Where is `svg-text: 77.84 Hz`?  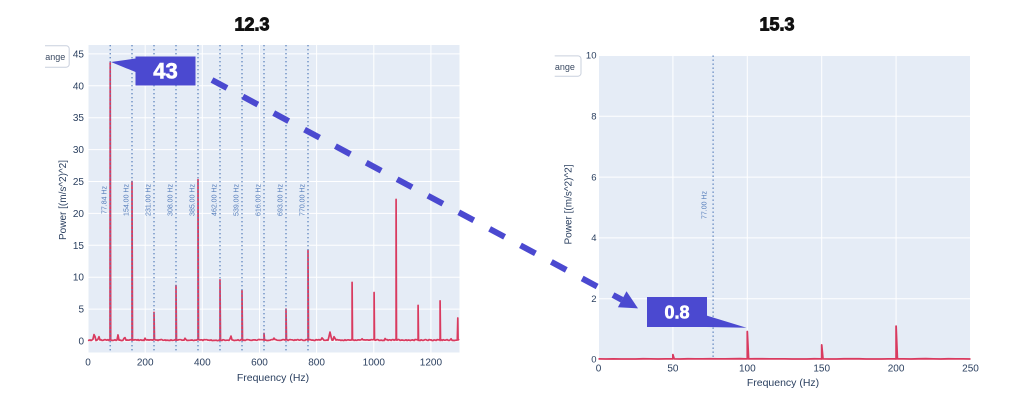 svg-text: 77.84 Hz is located at coordinates (105, 199).